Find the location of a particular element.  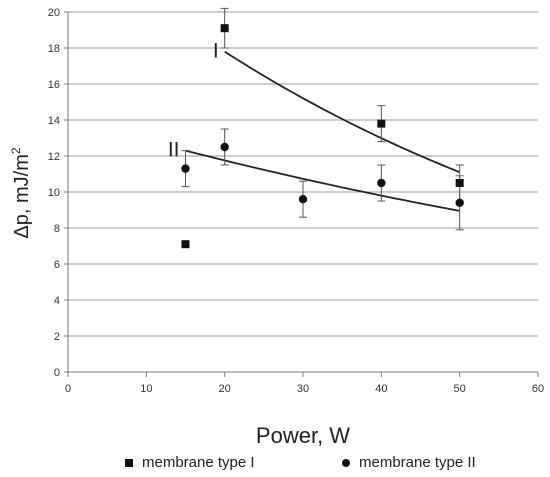

circle-marker-icon is located at coordinates (346, 462).